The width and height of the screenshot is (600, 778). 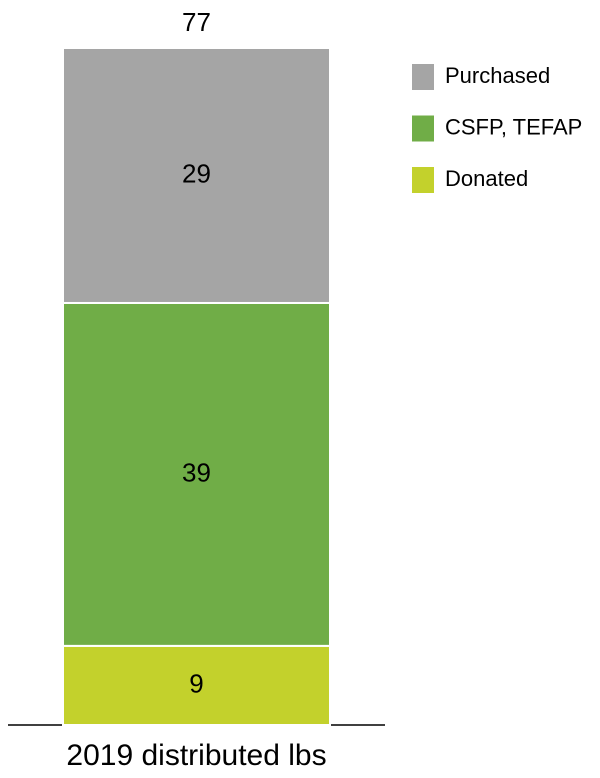 What do you see at coordinates (196, 173) in the screenshot?
I see `data-label: 29` at bounding box center [196, 173].